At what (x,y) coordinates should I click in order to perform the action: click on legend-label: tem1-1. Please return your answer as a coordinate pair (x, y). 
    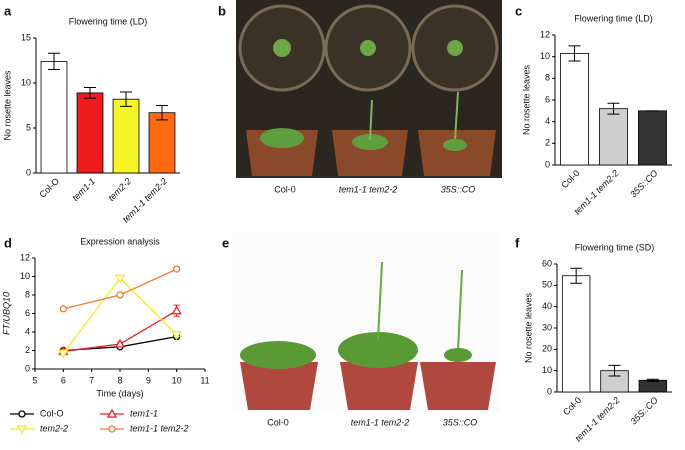
    Looking at the image, I should click on (144, 413).